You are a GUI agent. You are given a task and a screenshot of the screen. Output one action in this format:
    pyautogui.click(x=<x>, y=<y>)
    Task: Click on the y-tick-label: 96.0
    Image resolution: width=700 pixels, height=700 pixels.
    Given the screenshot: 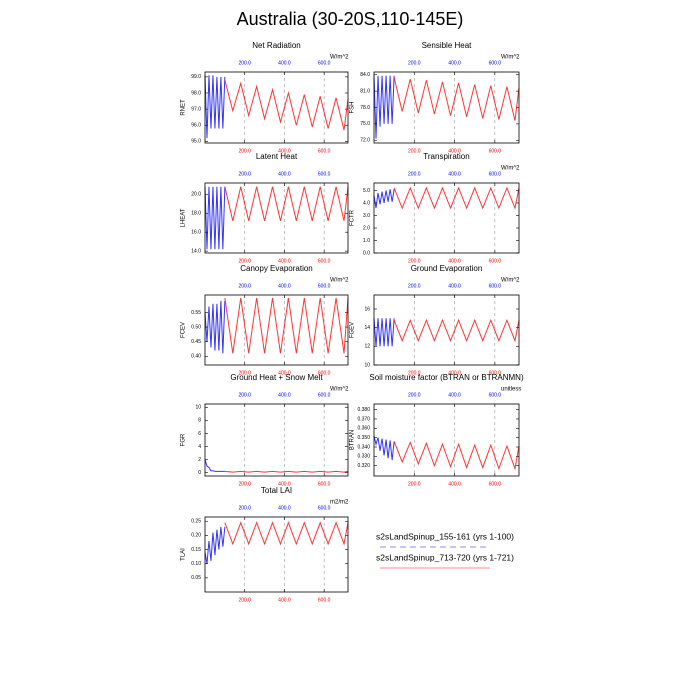 What is the action you would take?
    pyautogui.click(x=196, y=126)
    